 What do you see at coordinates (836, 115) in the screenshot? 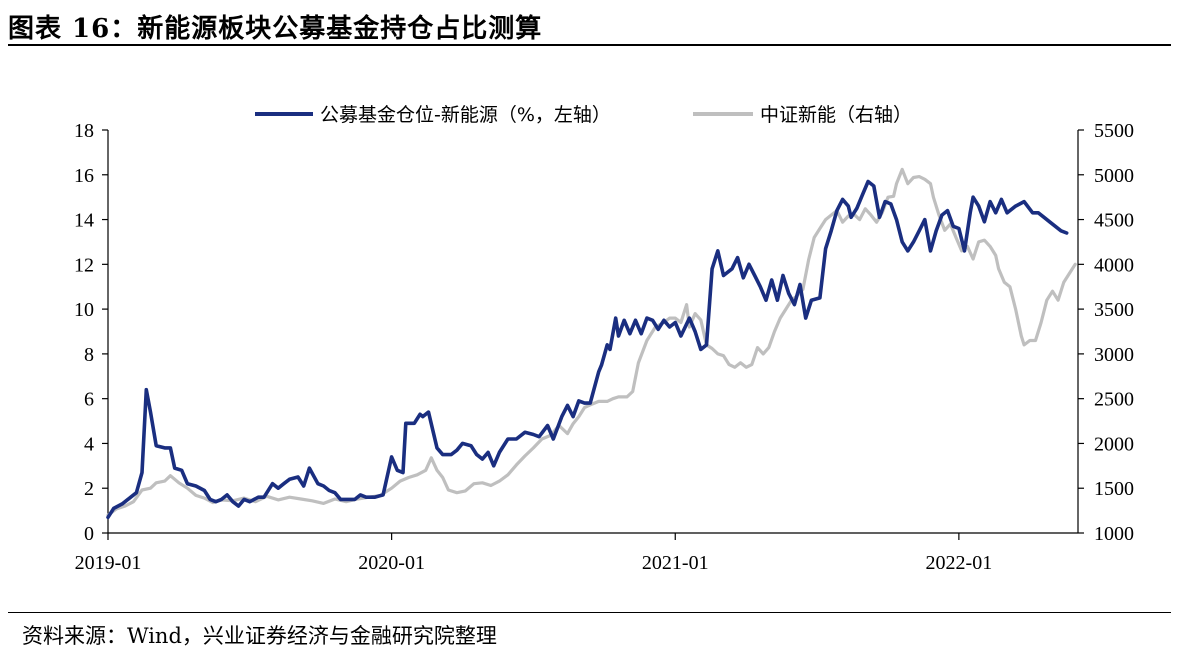
I see `legend-label-csi-new-energy: 中证新能（右轴）` at bounding box center [836, 115].